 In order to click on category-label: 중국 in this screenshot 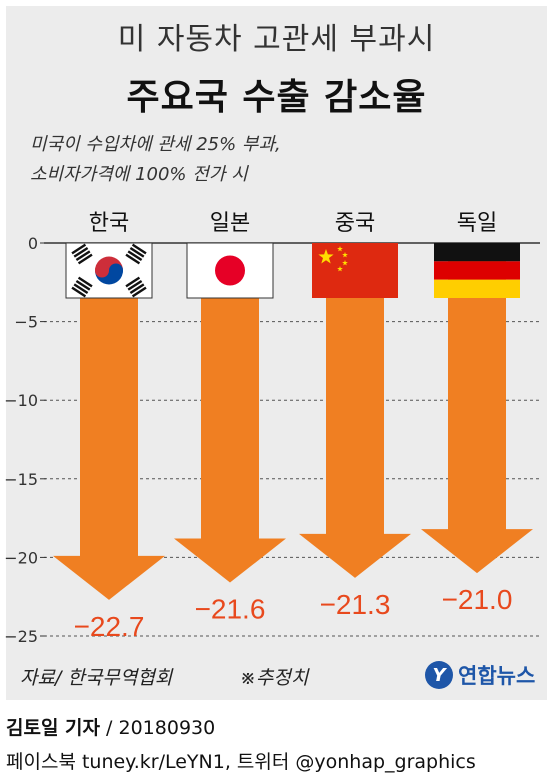, I will do `click(355, 223)`.